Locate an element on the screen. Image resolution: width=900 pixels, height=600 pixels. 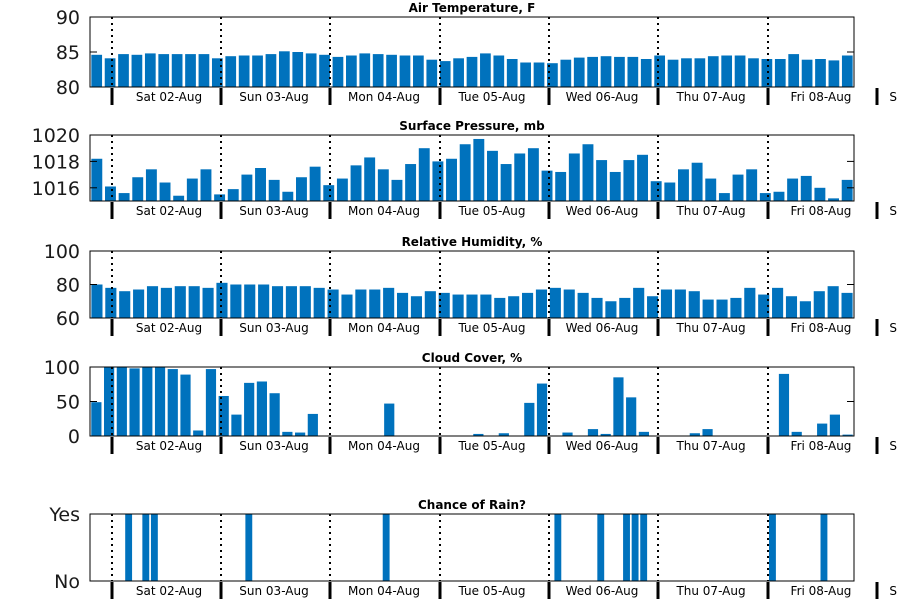
panel-title: Cloud Cover, % is located at coordinates (472, 358).